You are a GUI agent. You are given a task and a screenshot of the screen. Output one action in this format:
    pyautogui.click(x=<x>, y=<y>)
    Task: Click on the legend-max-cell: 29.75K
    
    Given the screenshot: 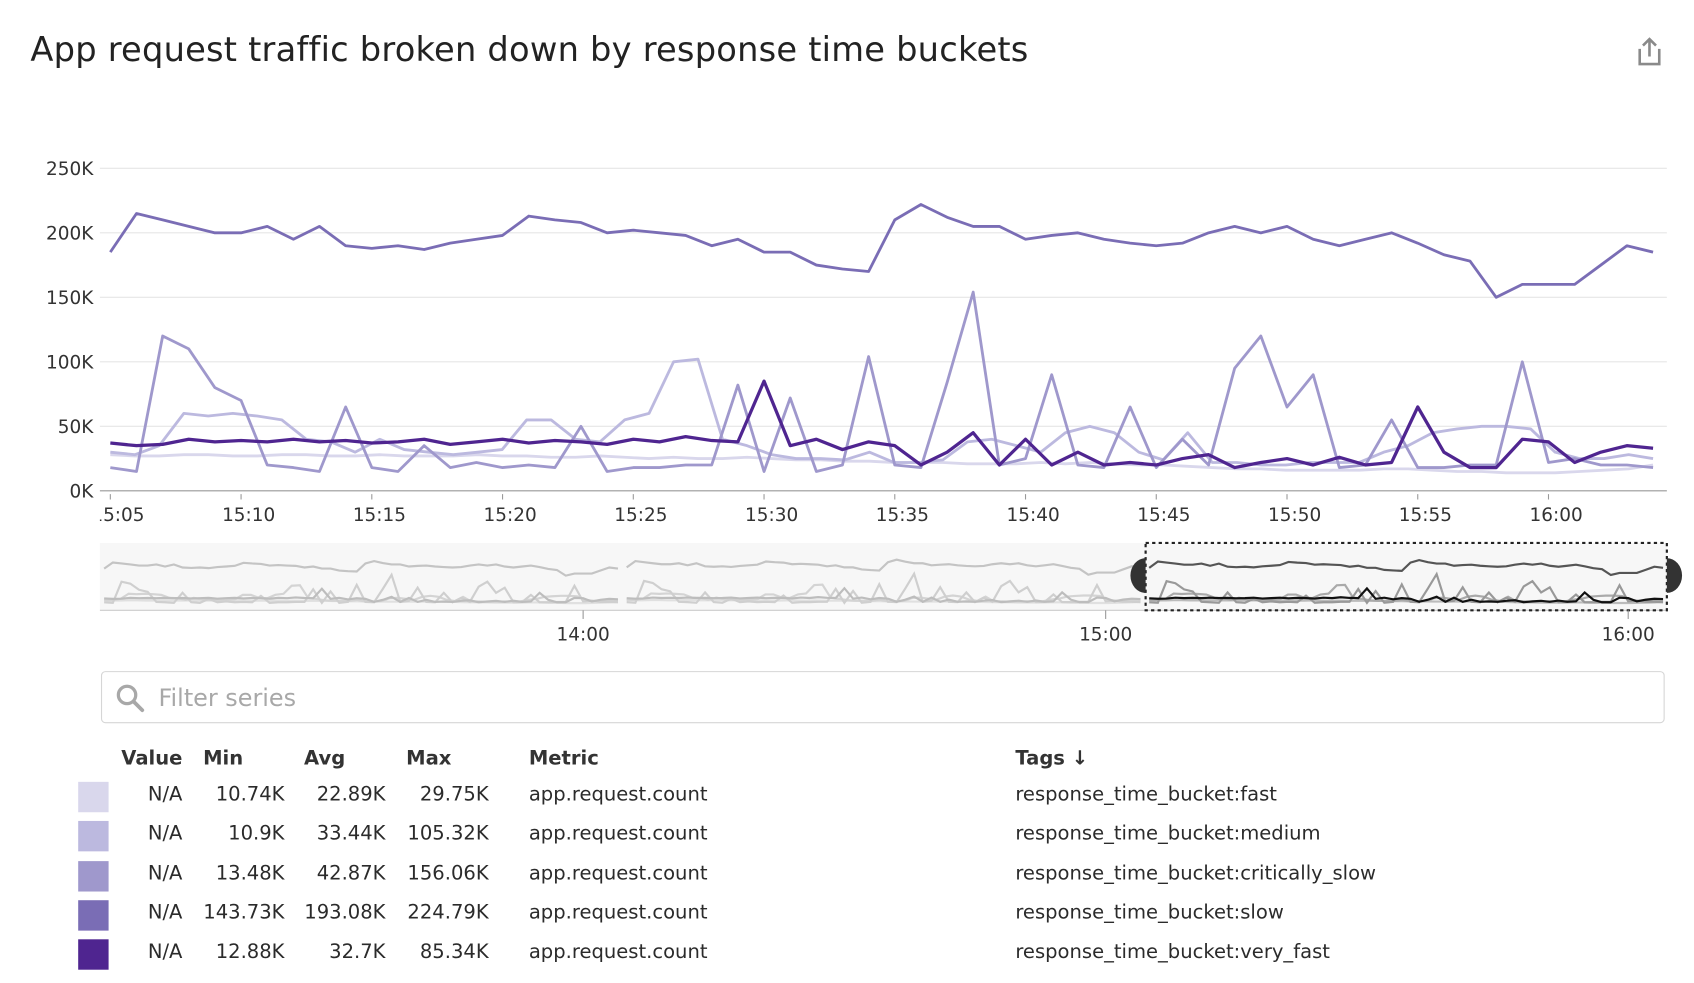 What is the action you would take?
    pyautogui.click(x=454, y=794)
    